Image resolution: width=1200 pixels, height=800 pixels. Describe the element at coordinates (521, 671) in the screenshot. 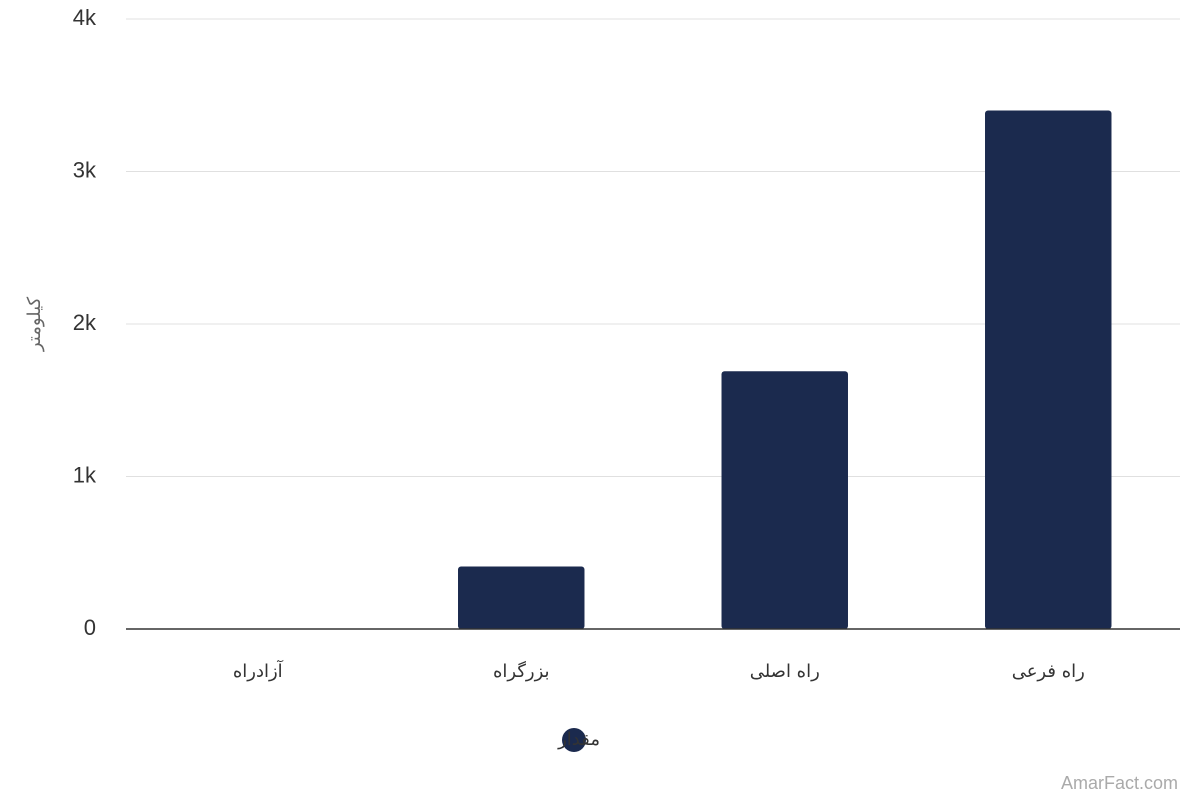

I see `x-tick-label: بزرگراه` at that location.